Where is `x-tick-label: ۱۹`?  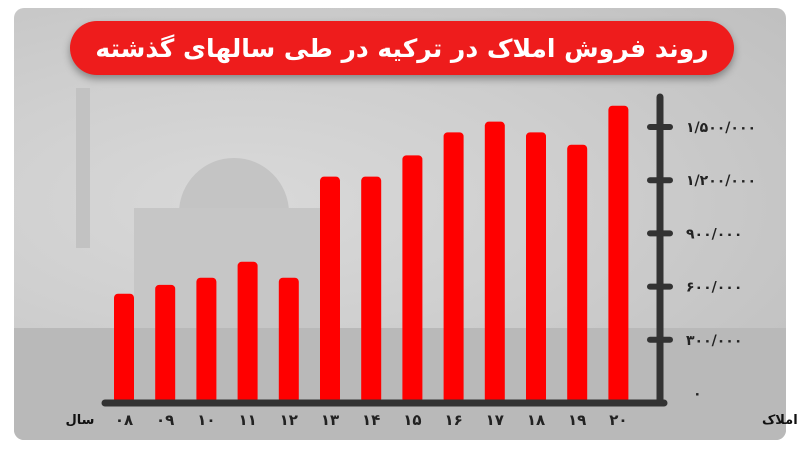
x-tick-label: ۱۹ is located at coordinates (577, 420).